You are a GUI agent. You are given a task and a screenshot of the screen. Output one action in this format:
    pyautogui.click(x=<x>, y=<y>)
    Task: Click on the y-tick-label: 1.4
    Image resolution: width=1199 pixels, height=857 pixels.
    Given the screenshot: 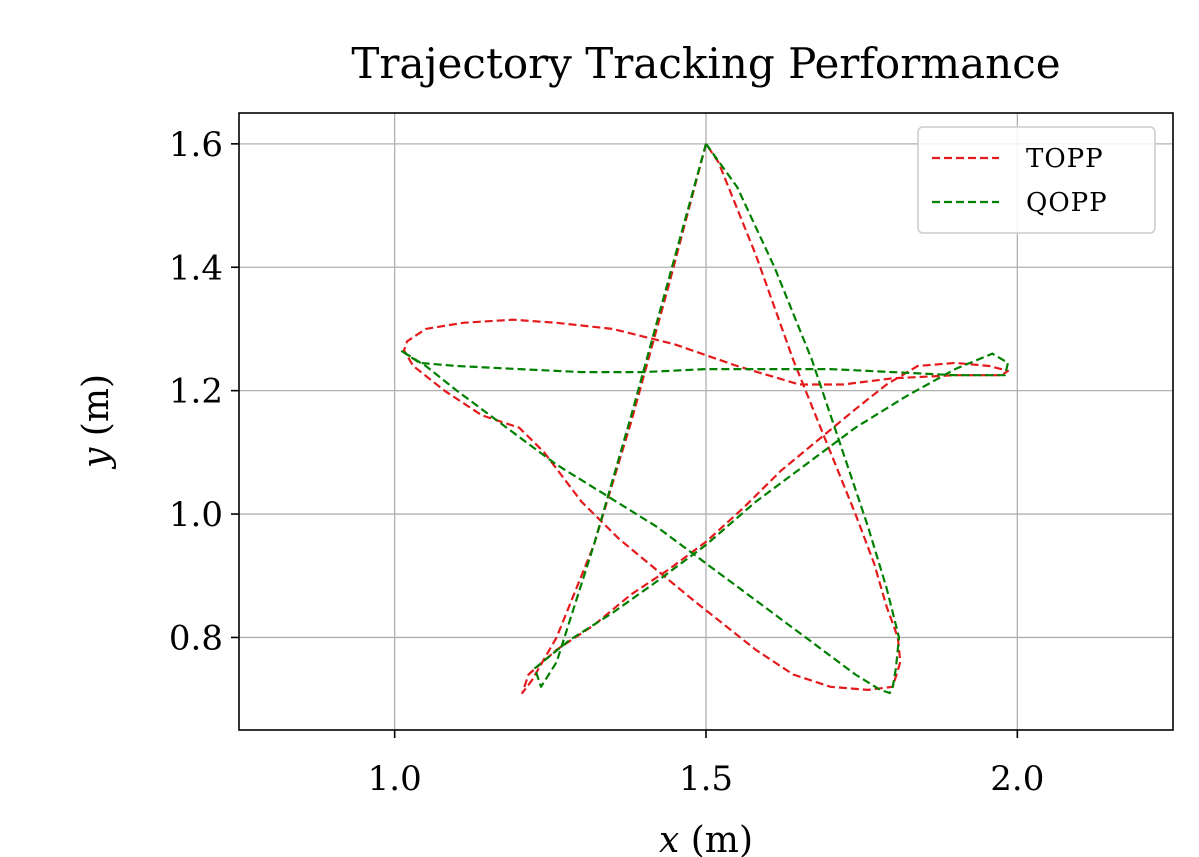 What is the action you would take?
    pyautogui.click(x=196, y=268)
    